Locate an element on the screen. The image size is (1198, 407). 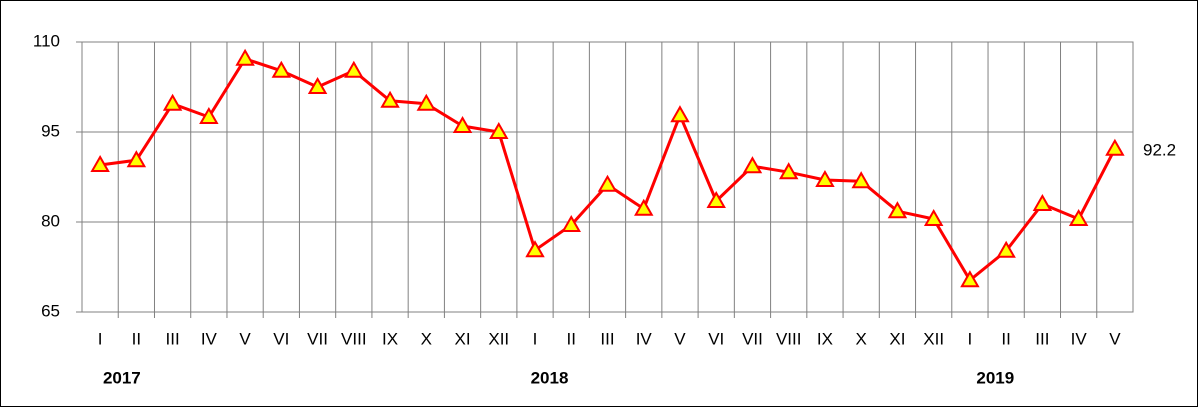
year-label: 2019 is located at coordinates (995, 377).